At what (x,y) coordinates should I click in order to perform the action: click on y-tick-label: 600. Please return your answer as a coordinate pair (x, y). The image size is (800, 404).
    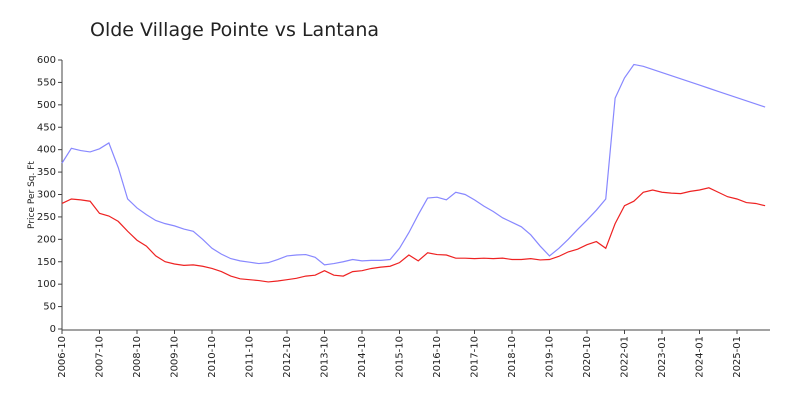
    Looking at the image, I should click on (46, 60).